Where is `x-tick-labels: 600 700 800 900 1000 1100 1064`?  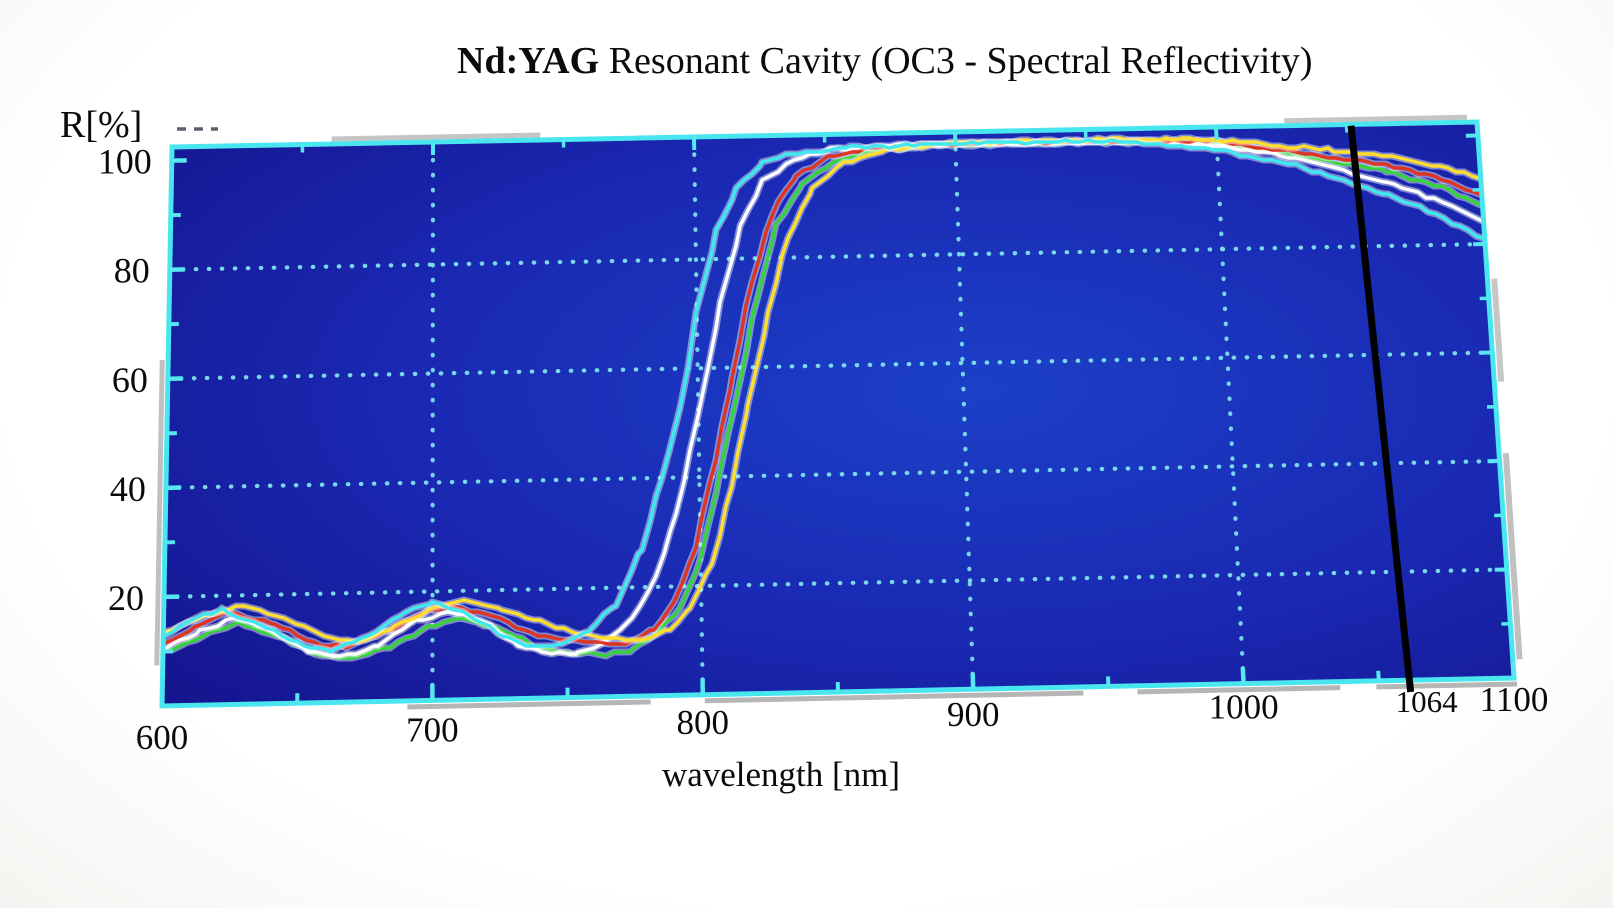 x-tick-labels: 600 700 800 900 1000 1100 1064 is located at coordinates (842, 718).